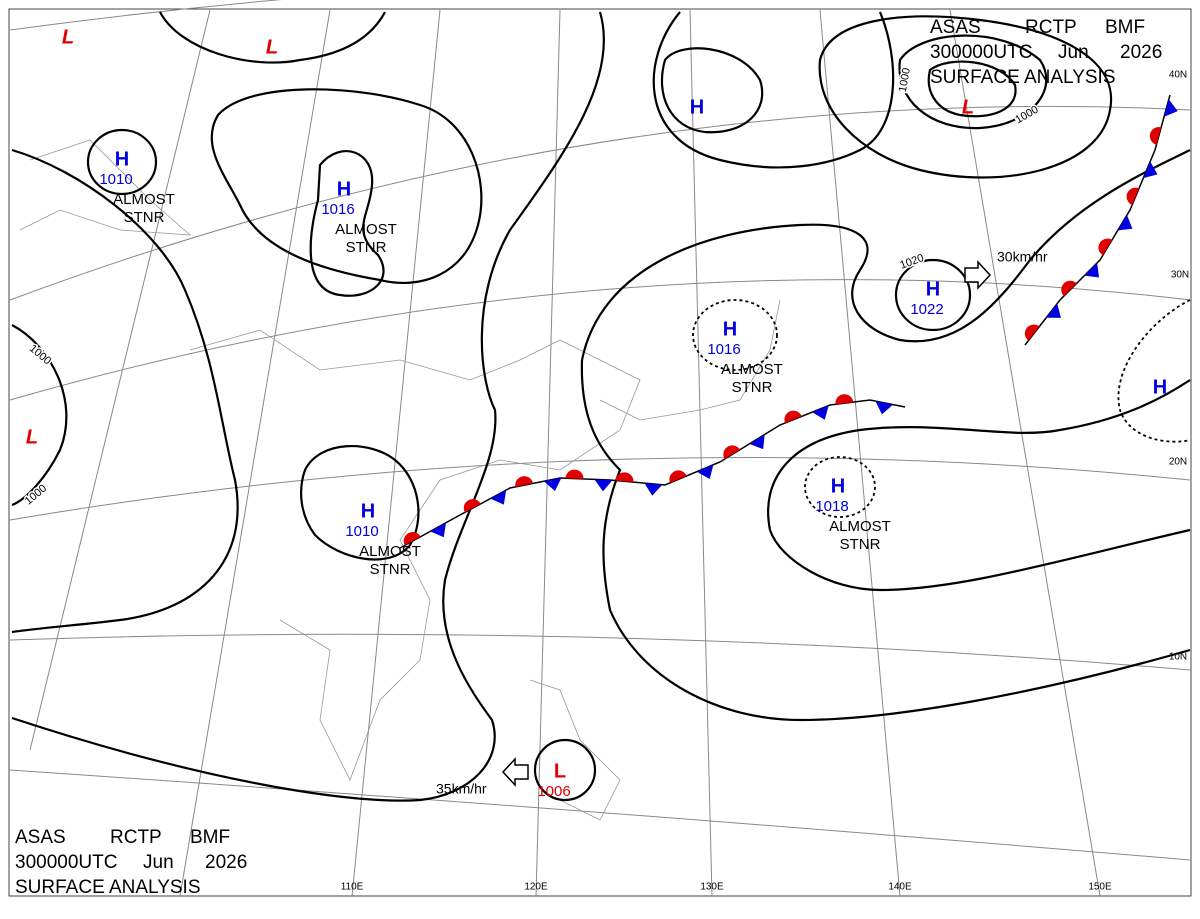  What do you see at coordinates (1100, 887) in the screenshot?
I see `longitude-label: 150E` at bounding box center [1100, 887].